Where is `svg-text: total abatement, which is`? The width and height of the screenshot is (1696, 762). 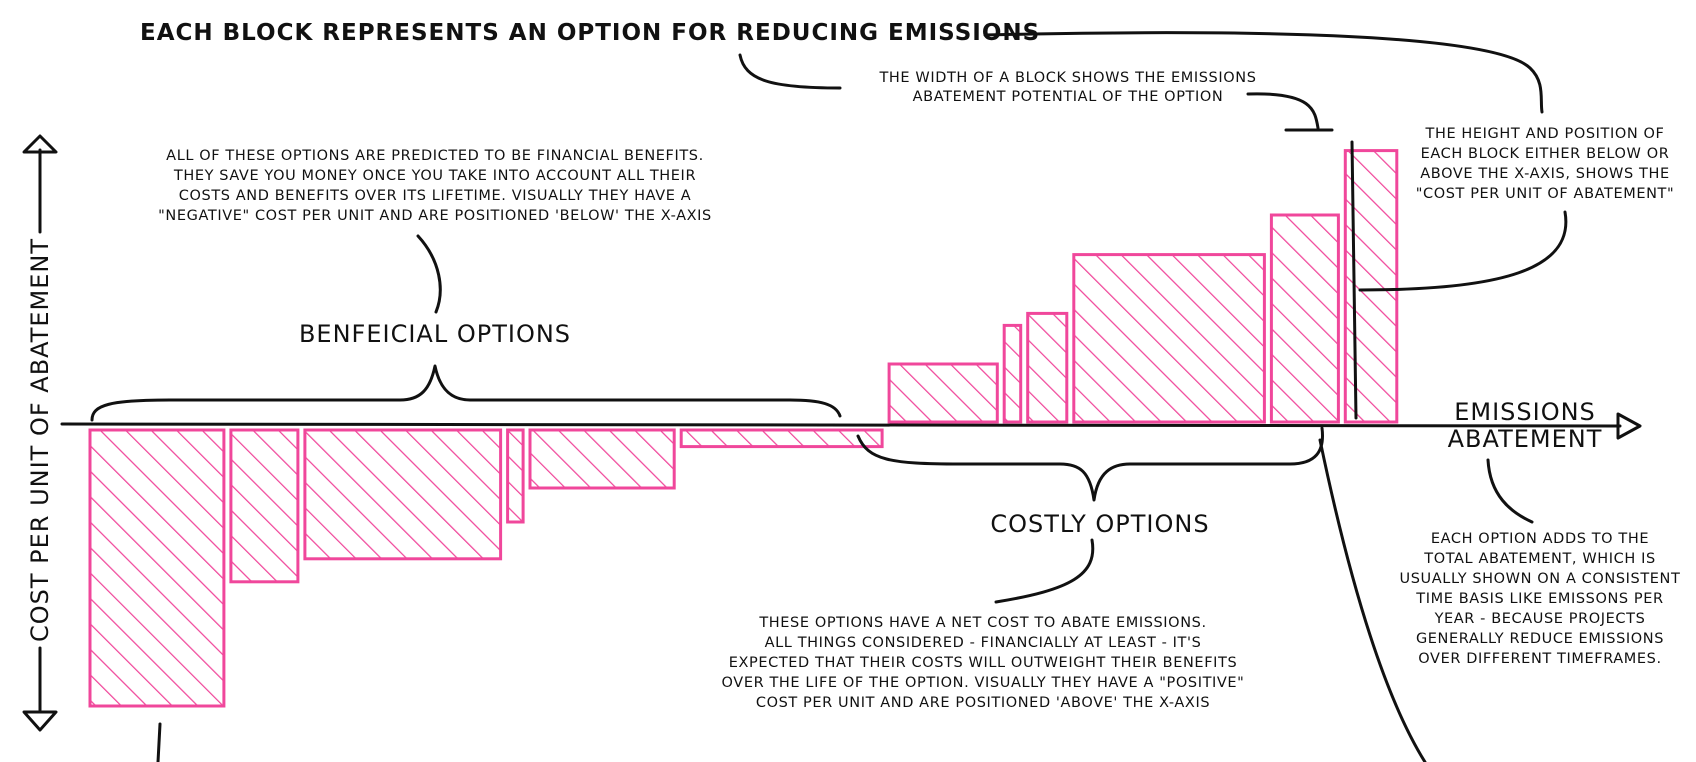 svg-text: total abatement, which is is located at coordinates (1539, 559).